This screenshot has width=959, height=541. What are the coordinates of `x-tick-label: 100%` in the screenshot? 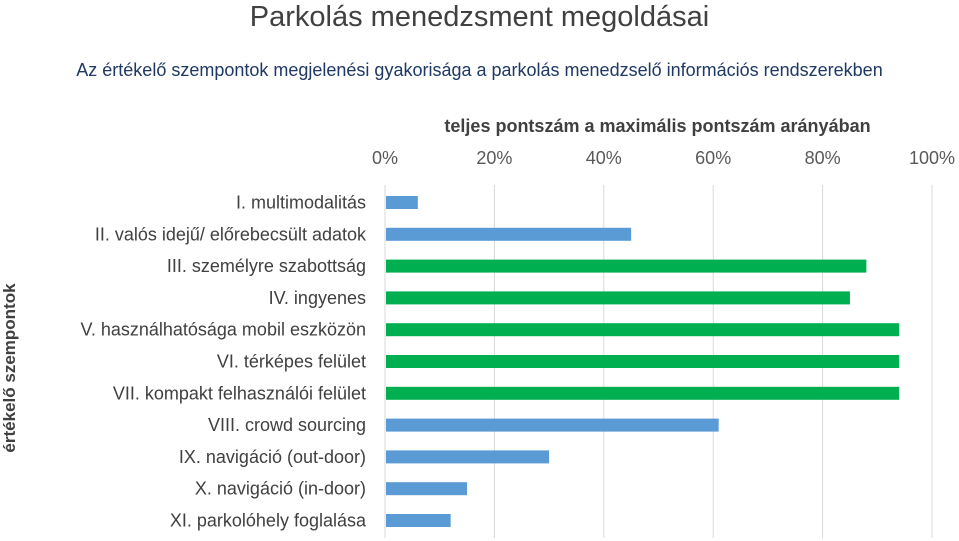 It's located at (932, 158).